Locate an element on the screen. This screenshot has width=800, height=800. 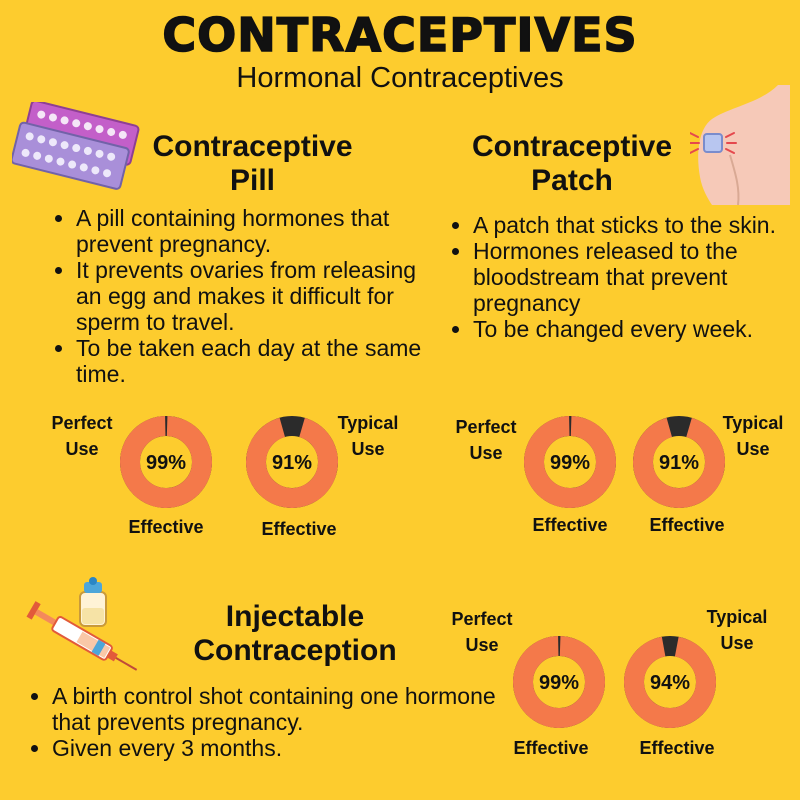
patch-typical-use-donut: 91% is located at coordinates (679, 462).